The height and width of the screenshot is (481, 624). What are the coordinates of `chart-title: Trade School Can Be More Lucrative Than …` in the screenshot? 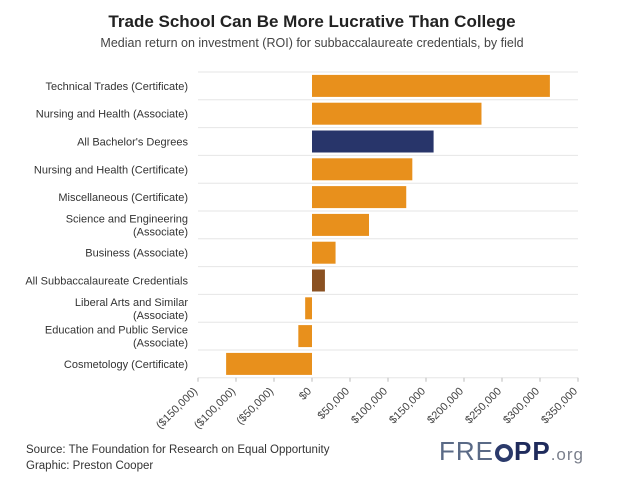 It's located at (312, 21).